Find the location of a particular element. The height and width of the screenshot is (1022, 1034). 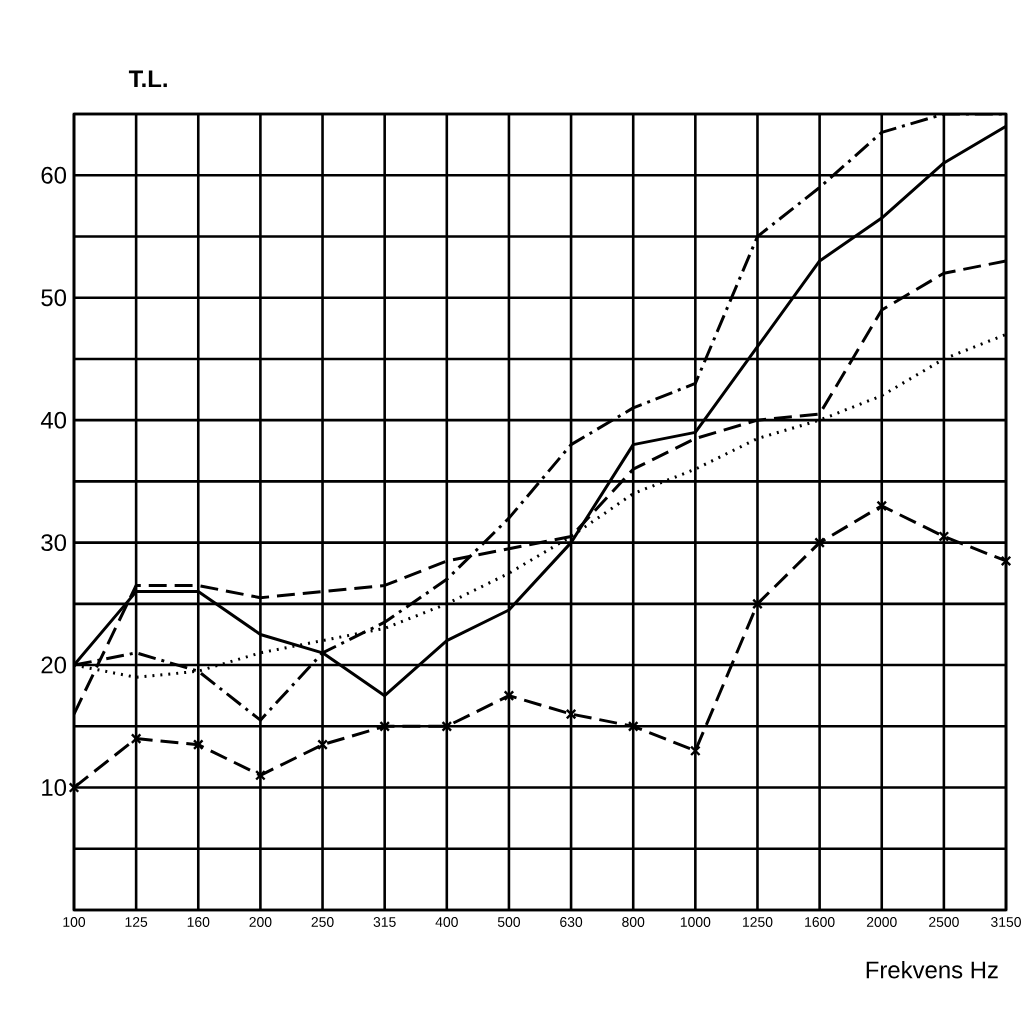

x-axis-title: Frekvens Hz is located at coordinates (932, 969).